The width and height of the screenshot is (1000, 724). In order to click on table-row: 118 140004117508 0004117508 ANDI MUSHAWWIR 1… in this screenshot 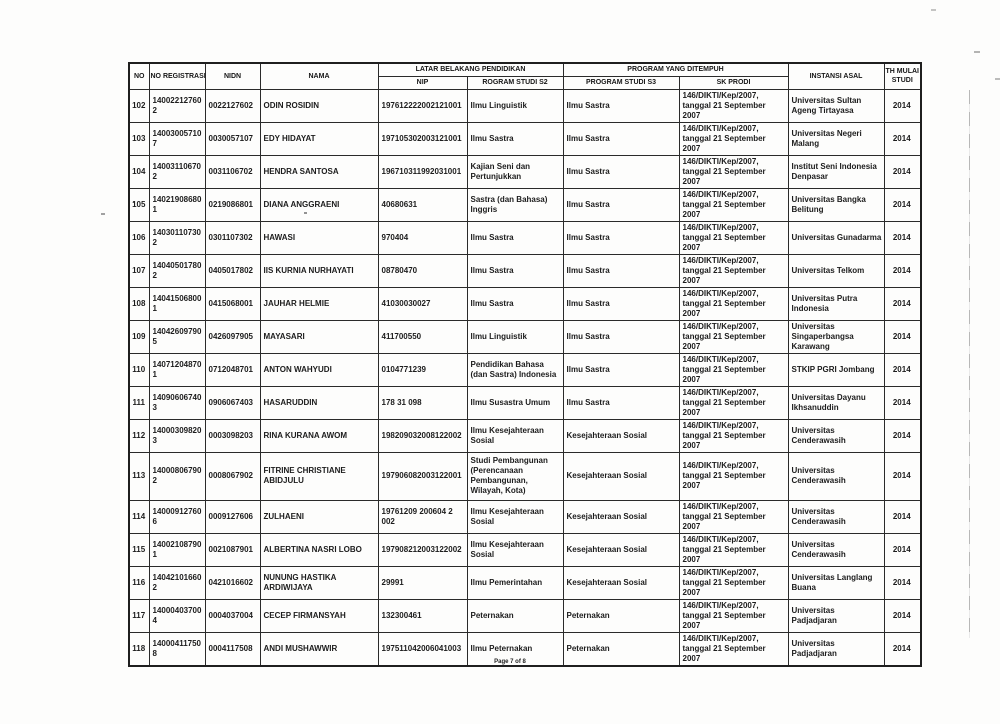, I will do `click(525, 648)`.